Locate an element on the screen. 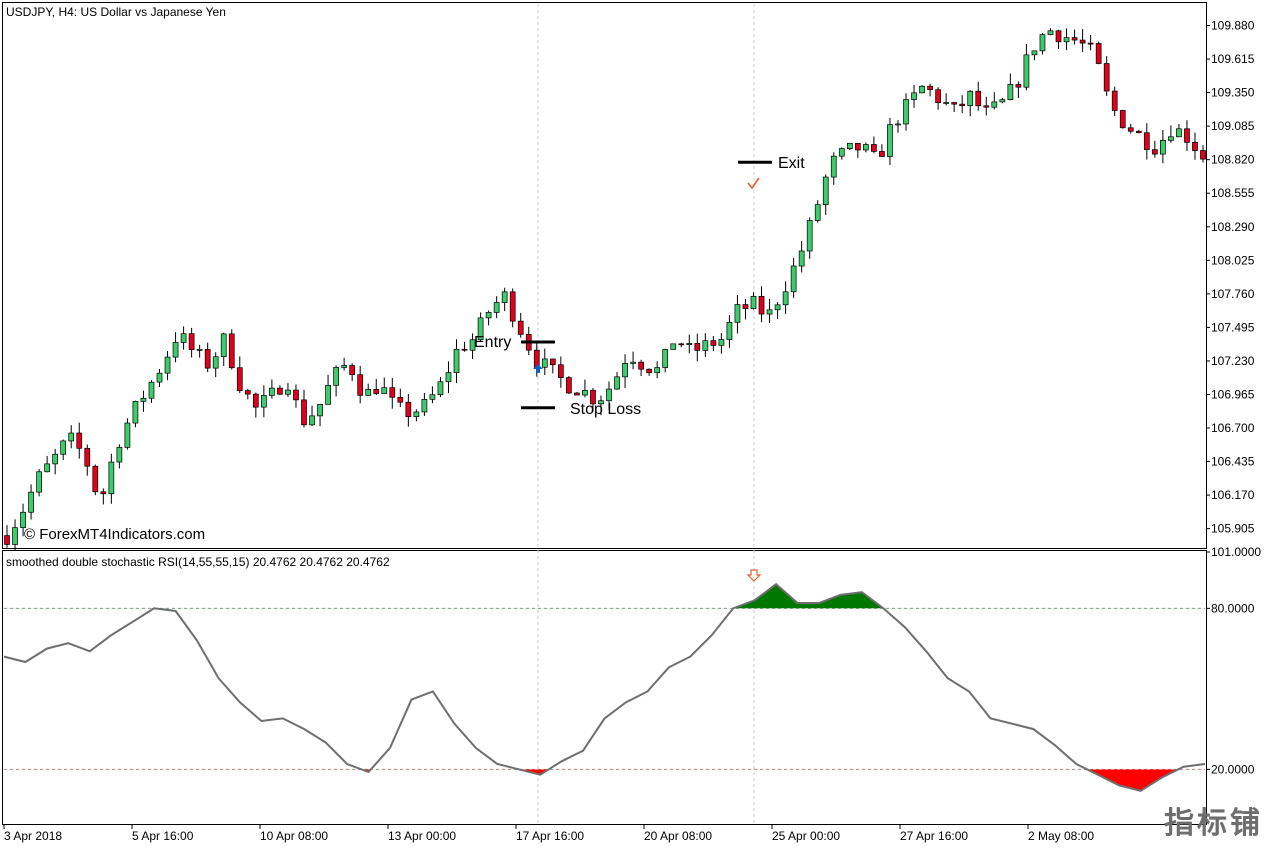 The image size is (1275, 848). symbol-title: USDJPY, H4: US Dollar vs Japanese Yen is located at coordinates (116, 12).